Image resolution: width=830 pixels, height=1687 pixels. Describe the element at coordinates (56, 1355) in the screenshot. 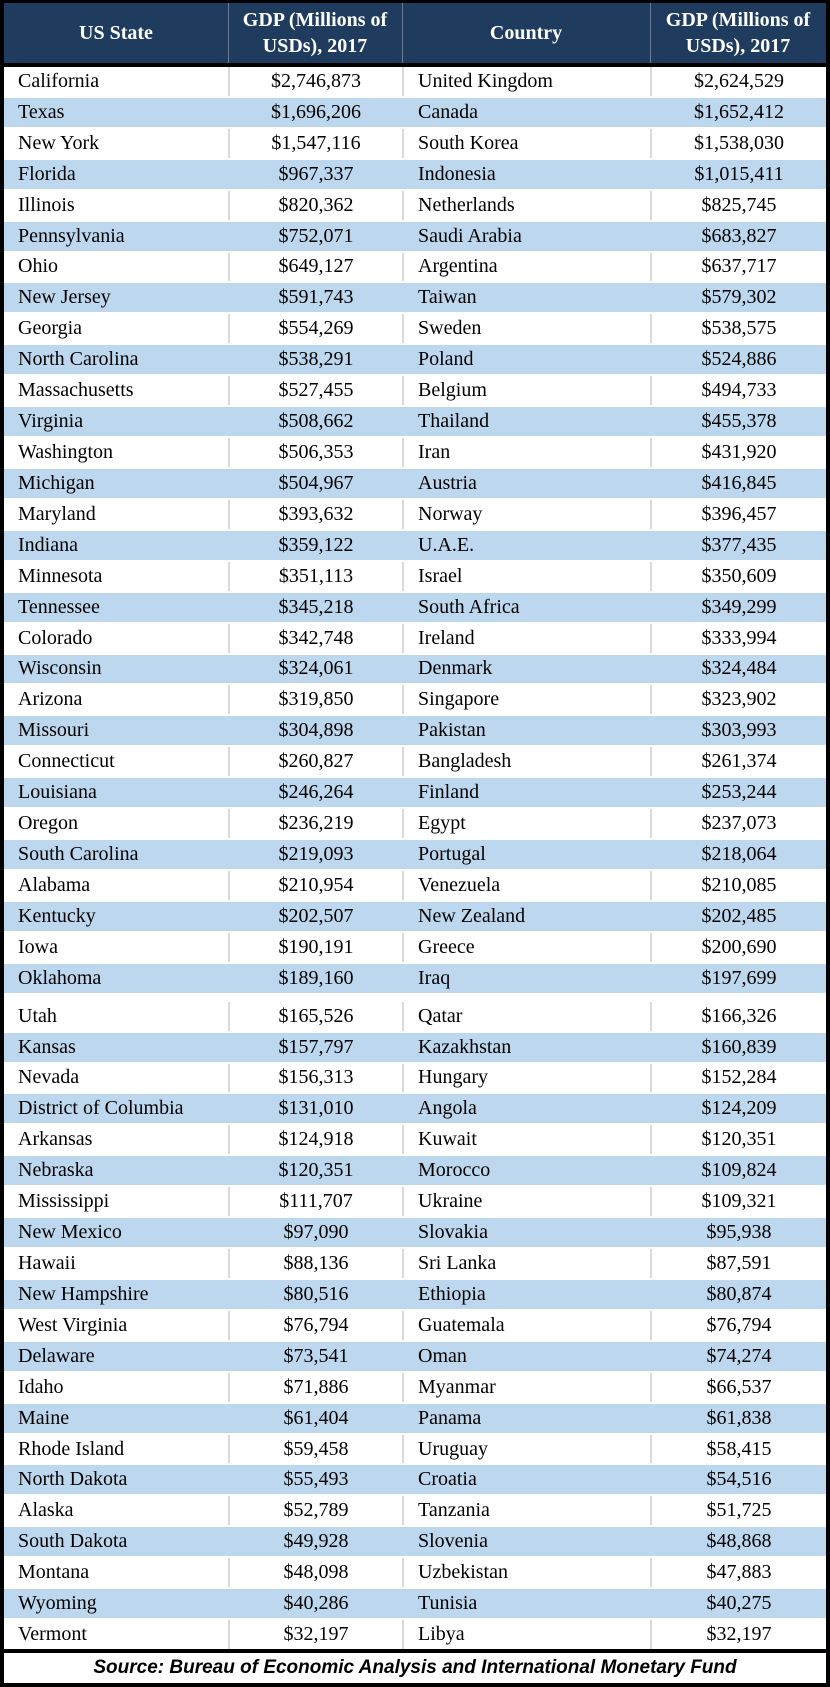

I see `cell-state: Delaware` at that location.